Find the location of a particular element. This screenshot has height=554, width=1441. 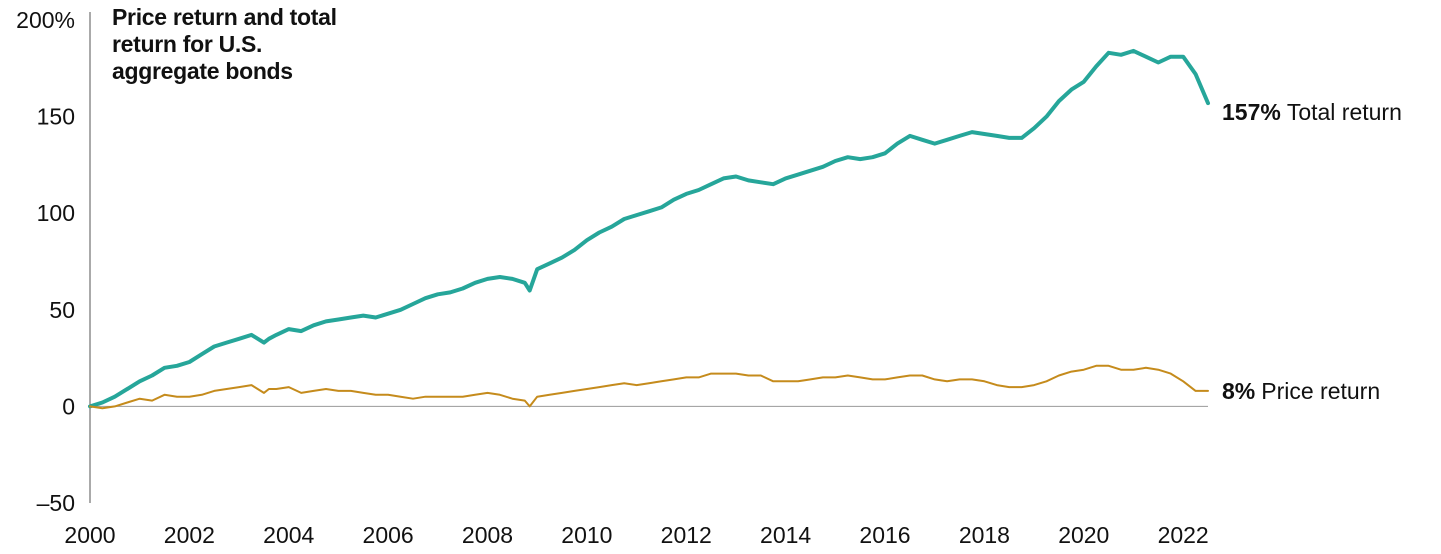

x-tick-label: 2010 is located at coordinates (586, 535).